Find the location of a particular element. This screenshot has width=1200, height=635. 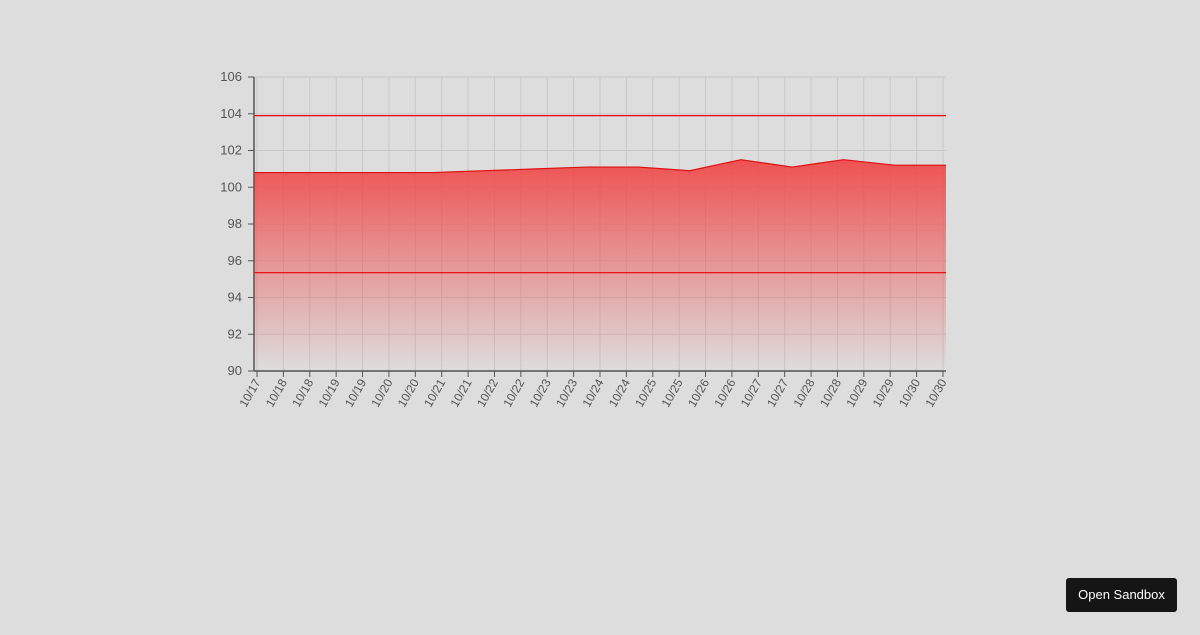

y-ticks: 90 92 94 96 98 100 102 104 106 is located at coordinates (237, 223).